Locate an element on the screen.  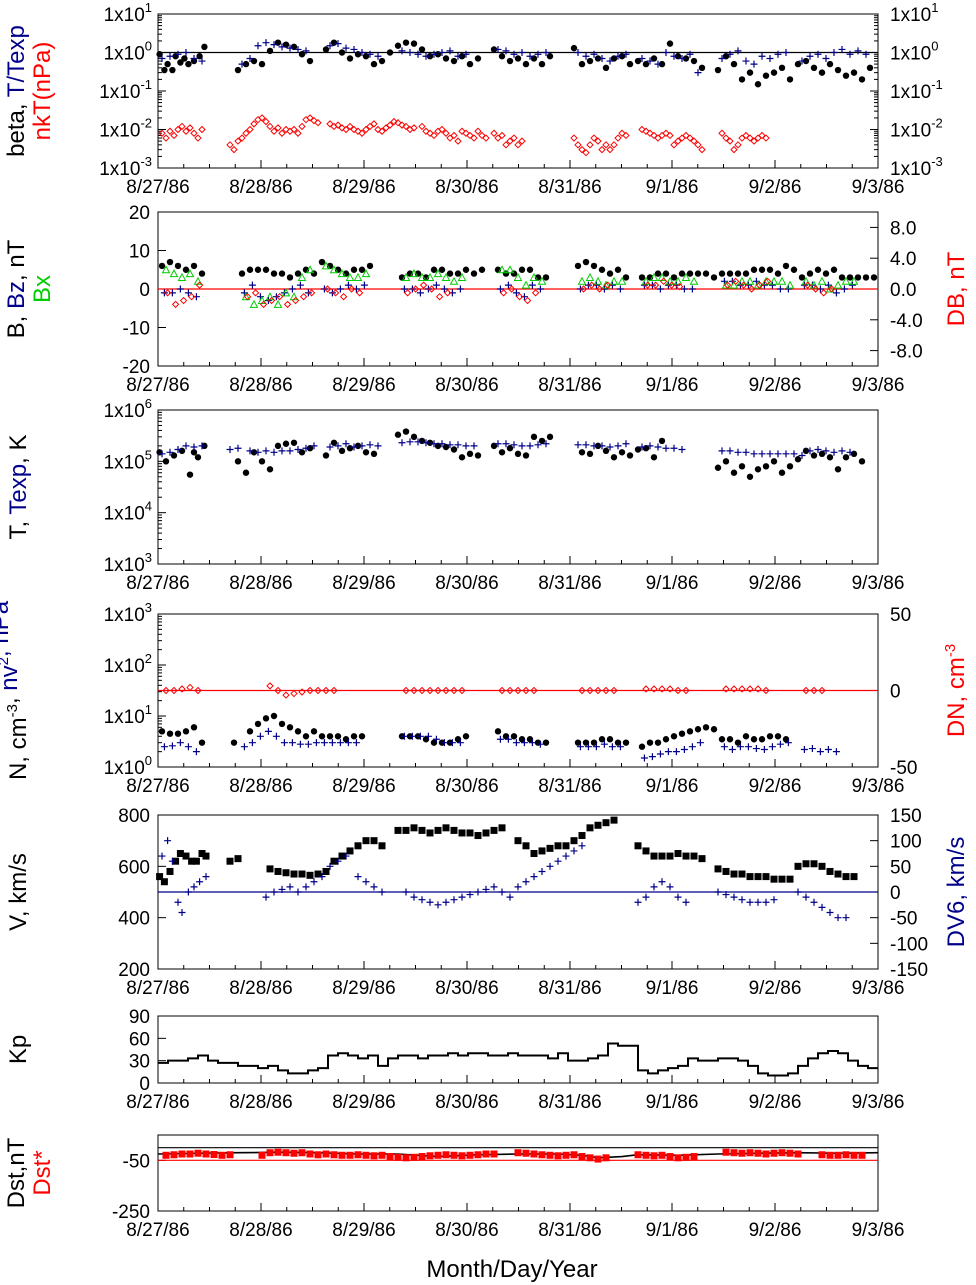
x-tick-label: 8/28/86 is located at coordinates (260, 187).